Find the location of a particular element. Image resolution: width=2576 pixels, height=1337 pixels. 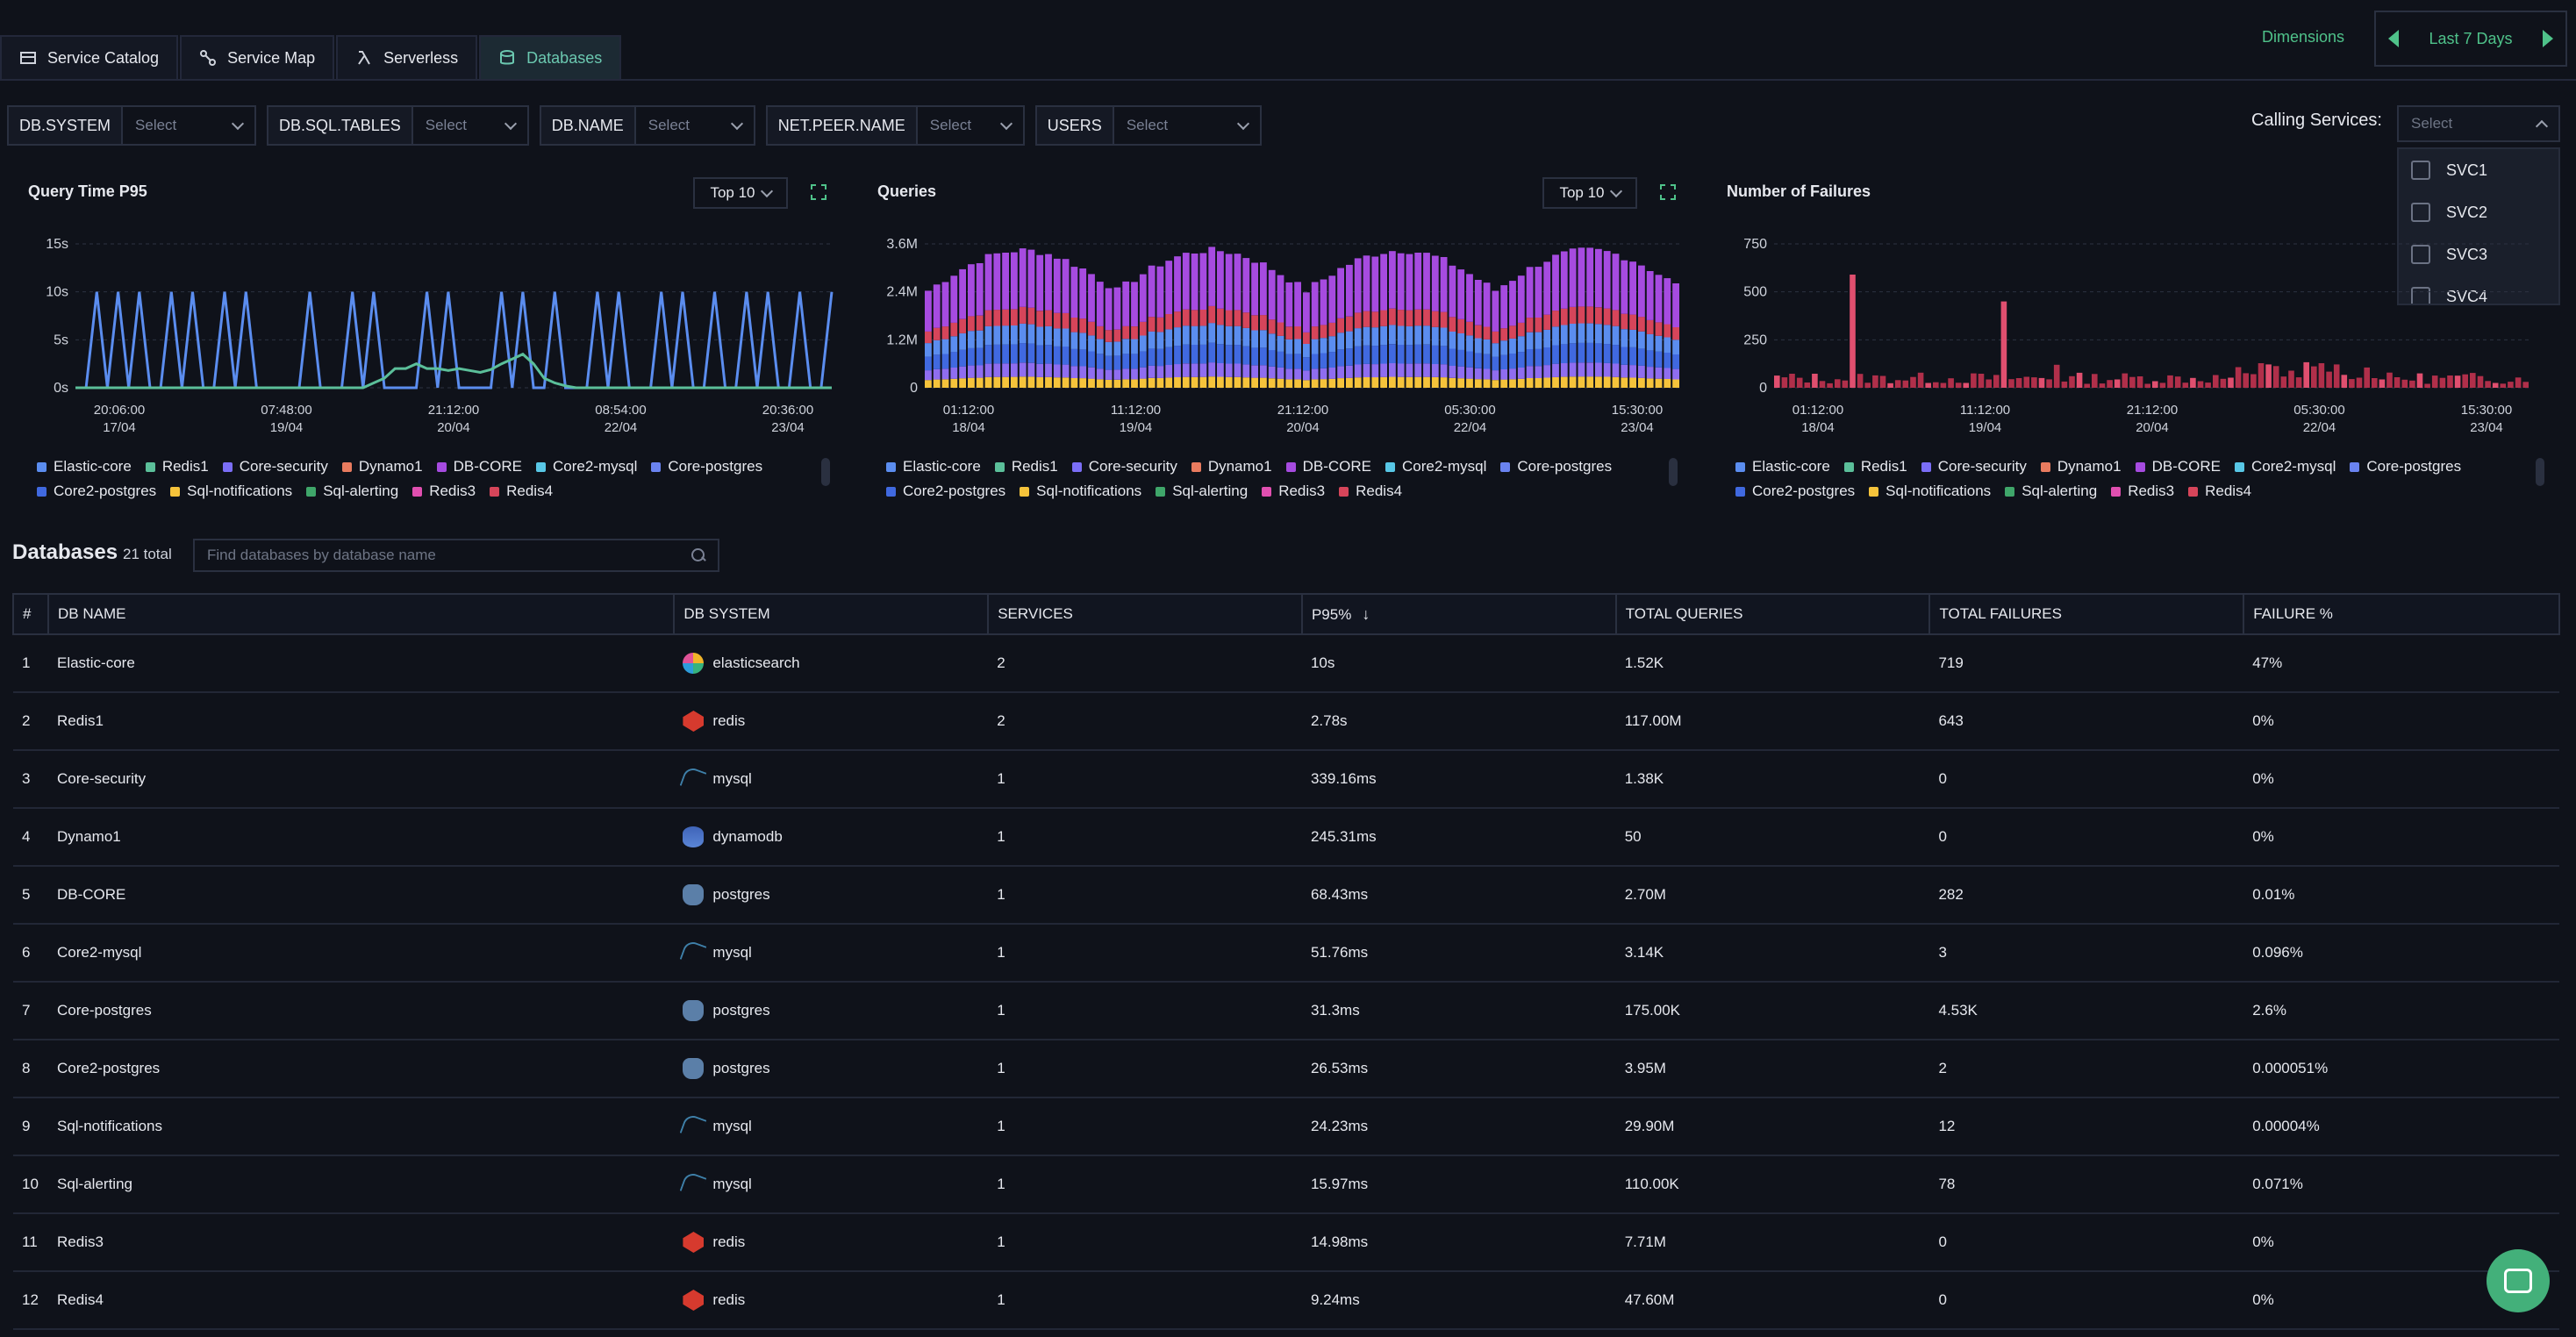

tab-databases: Databases is located at coordinates (550, 57).